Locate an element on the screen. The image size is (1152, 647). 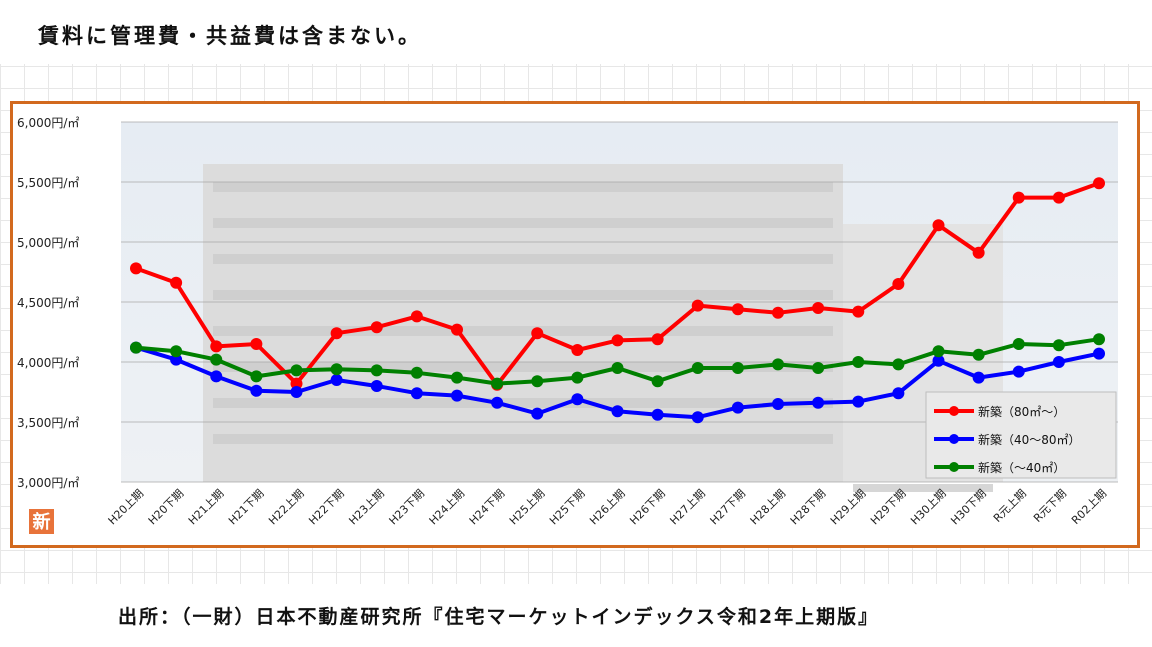
y-tick-label: 4,000円/㎡ is located at coordinates (48, 363).